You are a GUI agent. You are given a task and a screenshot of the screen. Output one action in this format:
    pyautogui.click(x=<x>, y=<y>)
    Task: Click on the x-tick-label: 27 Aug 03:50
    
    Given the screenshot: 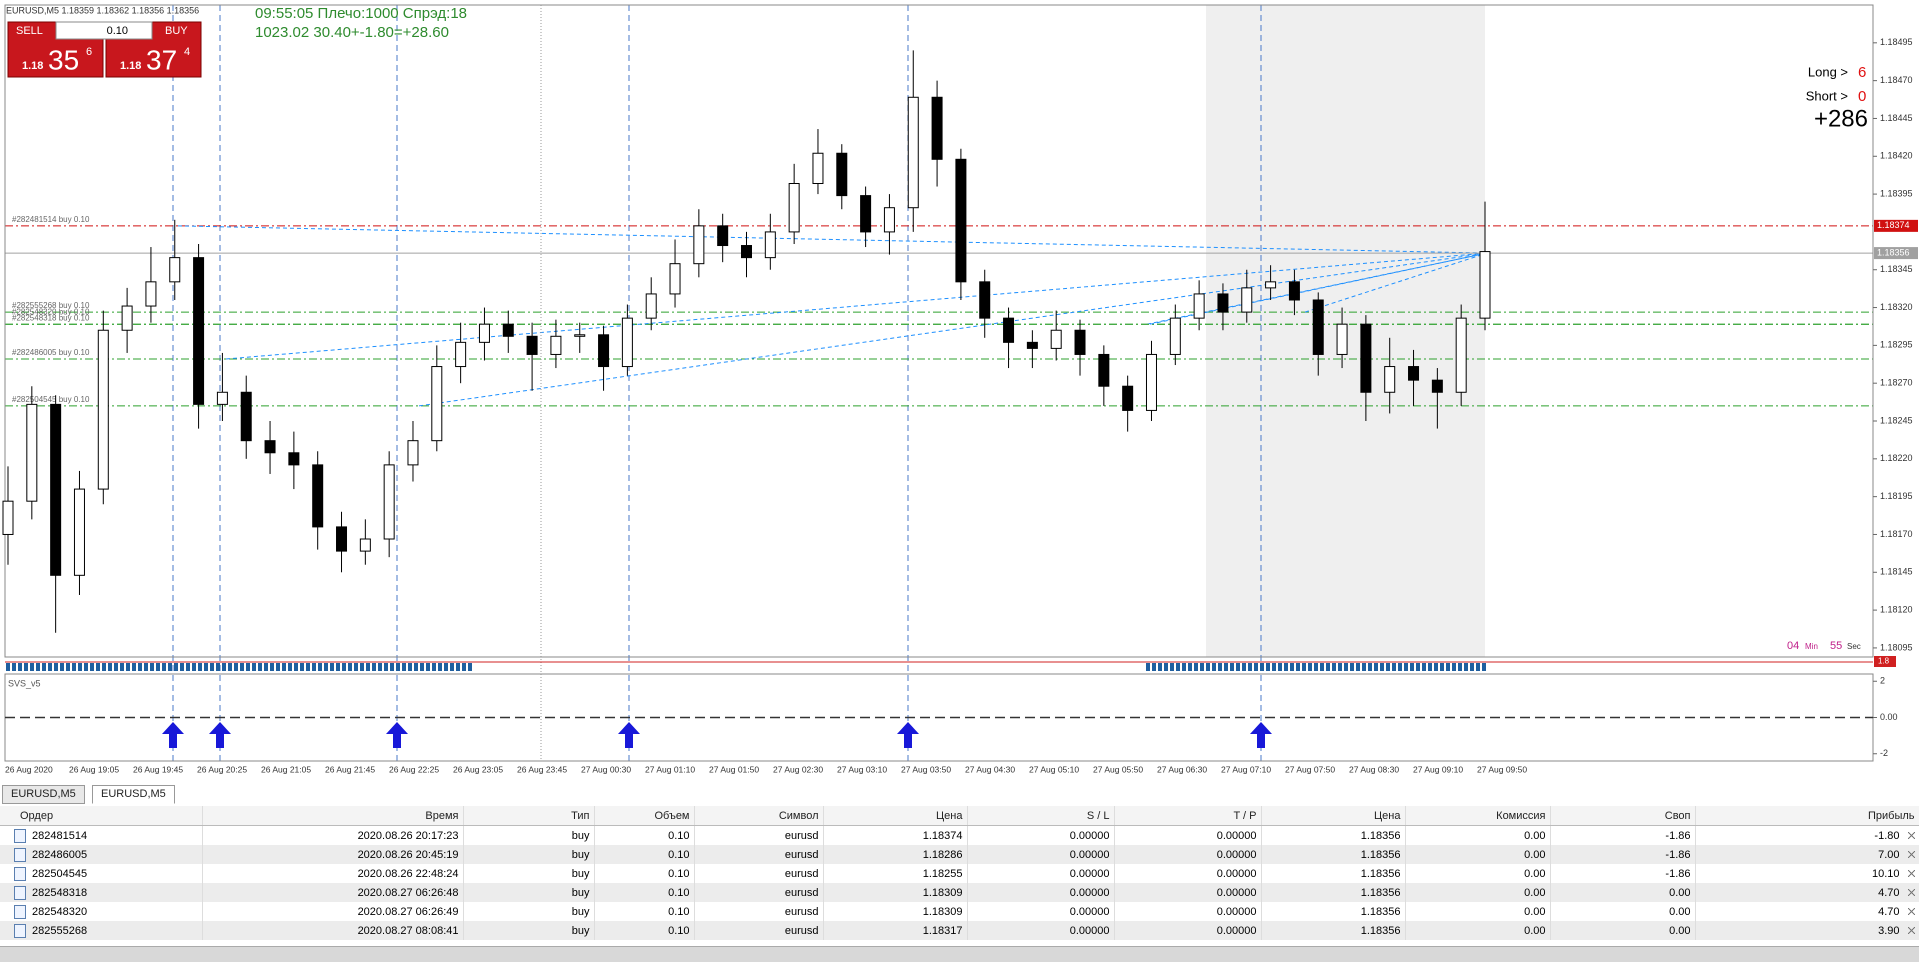 What is the action you would take?
    pyautogui.click(x=926, y=769)
    